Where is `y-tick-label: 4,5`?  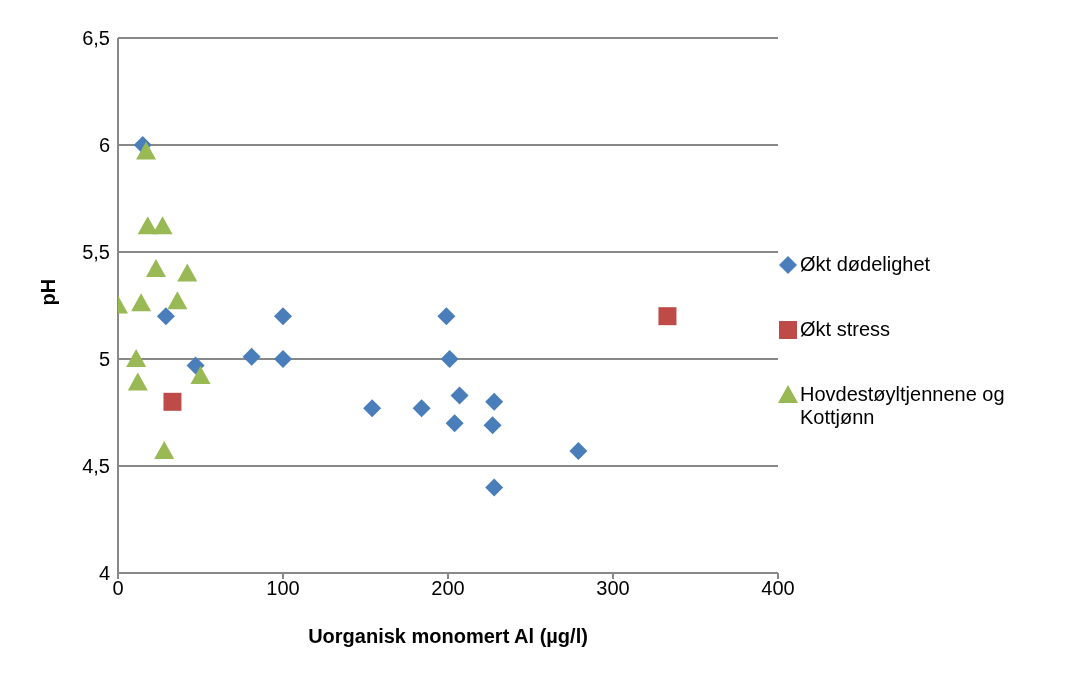 y-tick-label: 4,5 is located at coordinates (96, 466).